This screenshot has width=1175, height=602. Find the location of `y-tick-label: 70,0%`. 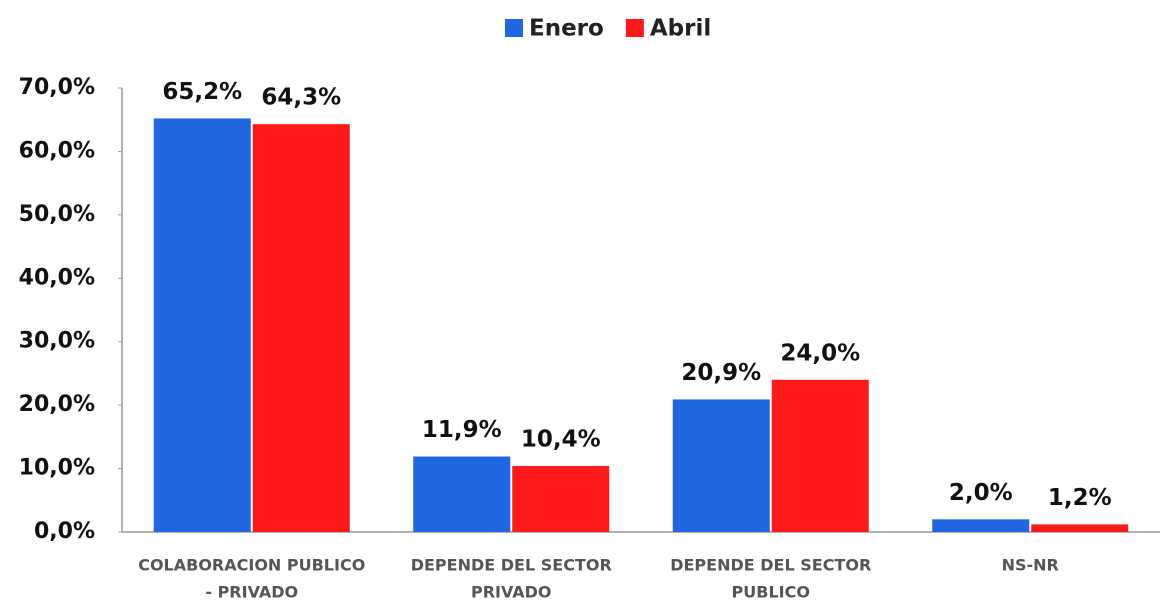

y-tick-label: 70,0% is located at coordinates (57, 87).